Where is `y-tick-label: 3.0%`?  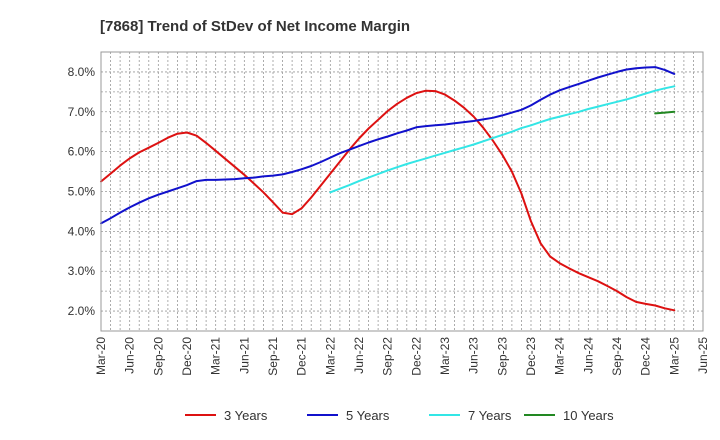 y-tick-label: 3.0% is located at coordinates (82, 271).